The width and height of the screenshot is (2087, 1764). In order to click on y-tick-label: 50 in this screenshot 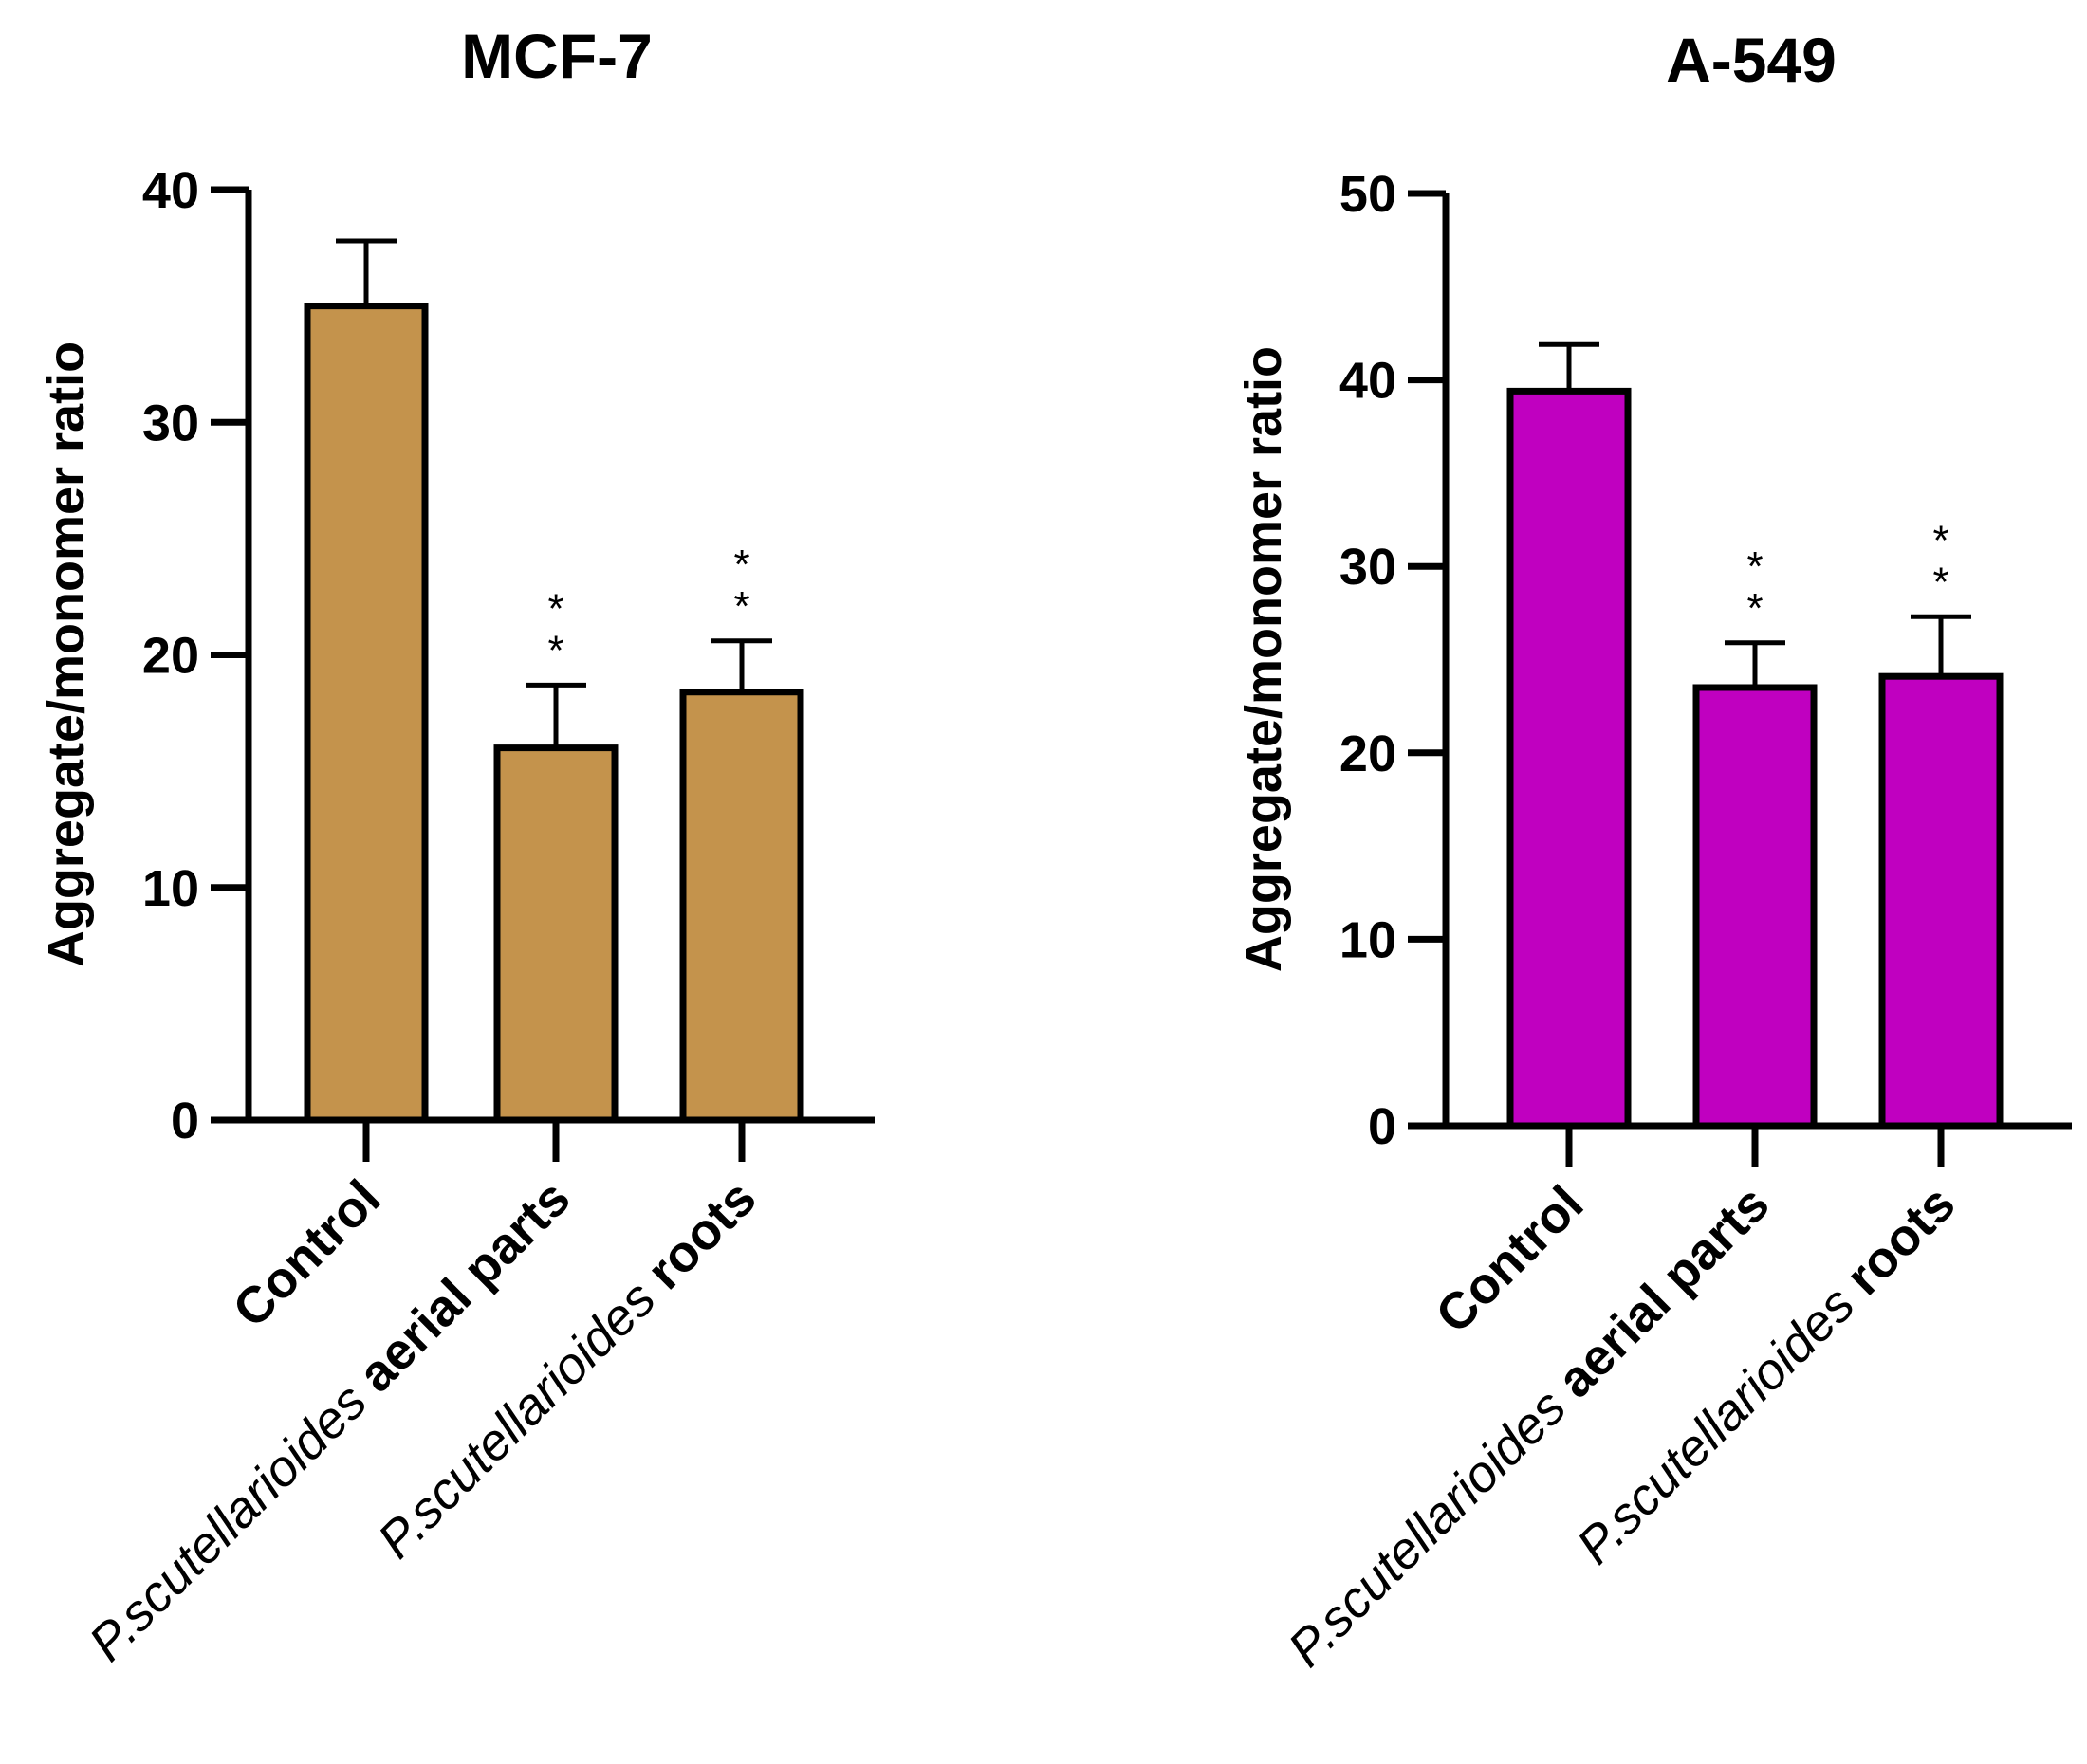, I will do `click(1367, 194)`.